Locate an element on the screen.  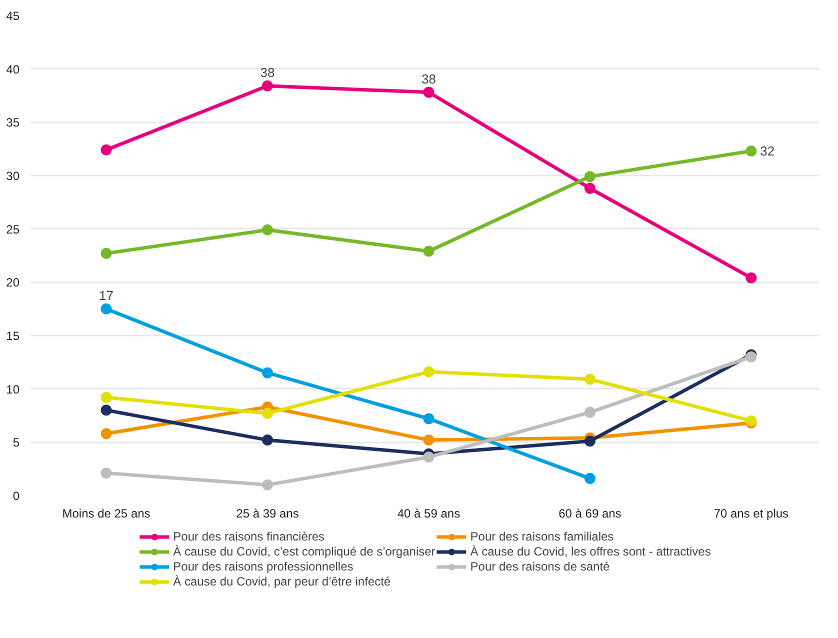
y-tick-label: 0 is located at coordinates (16, 496).